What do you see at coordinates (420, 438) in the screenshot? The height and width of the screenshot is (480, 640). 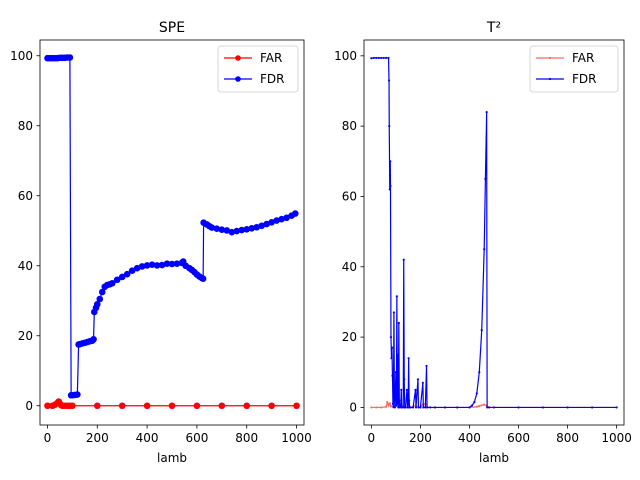 I see `x-tick-label: 200` at bounding box center [420, 438].